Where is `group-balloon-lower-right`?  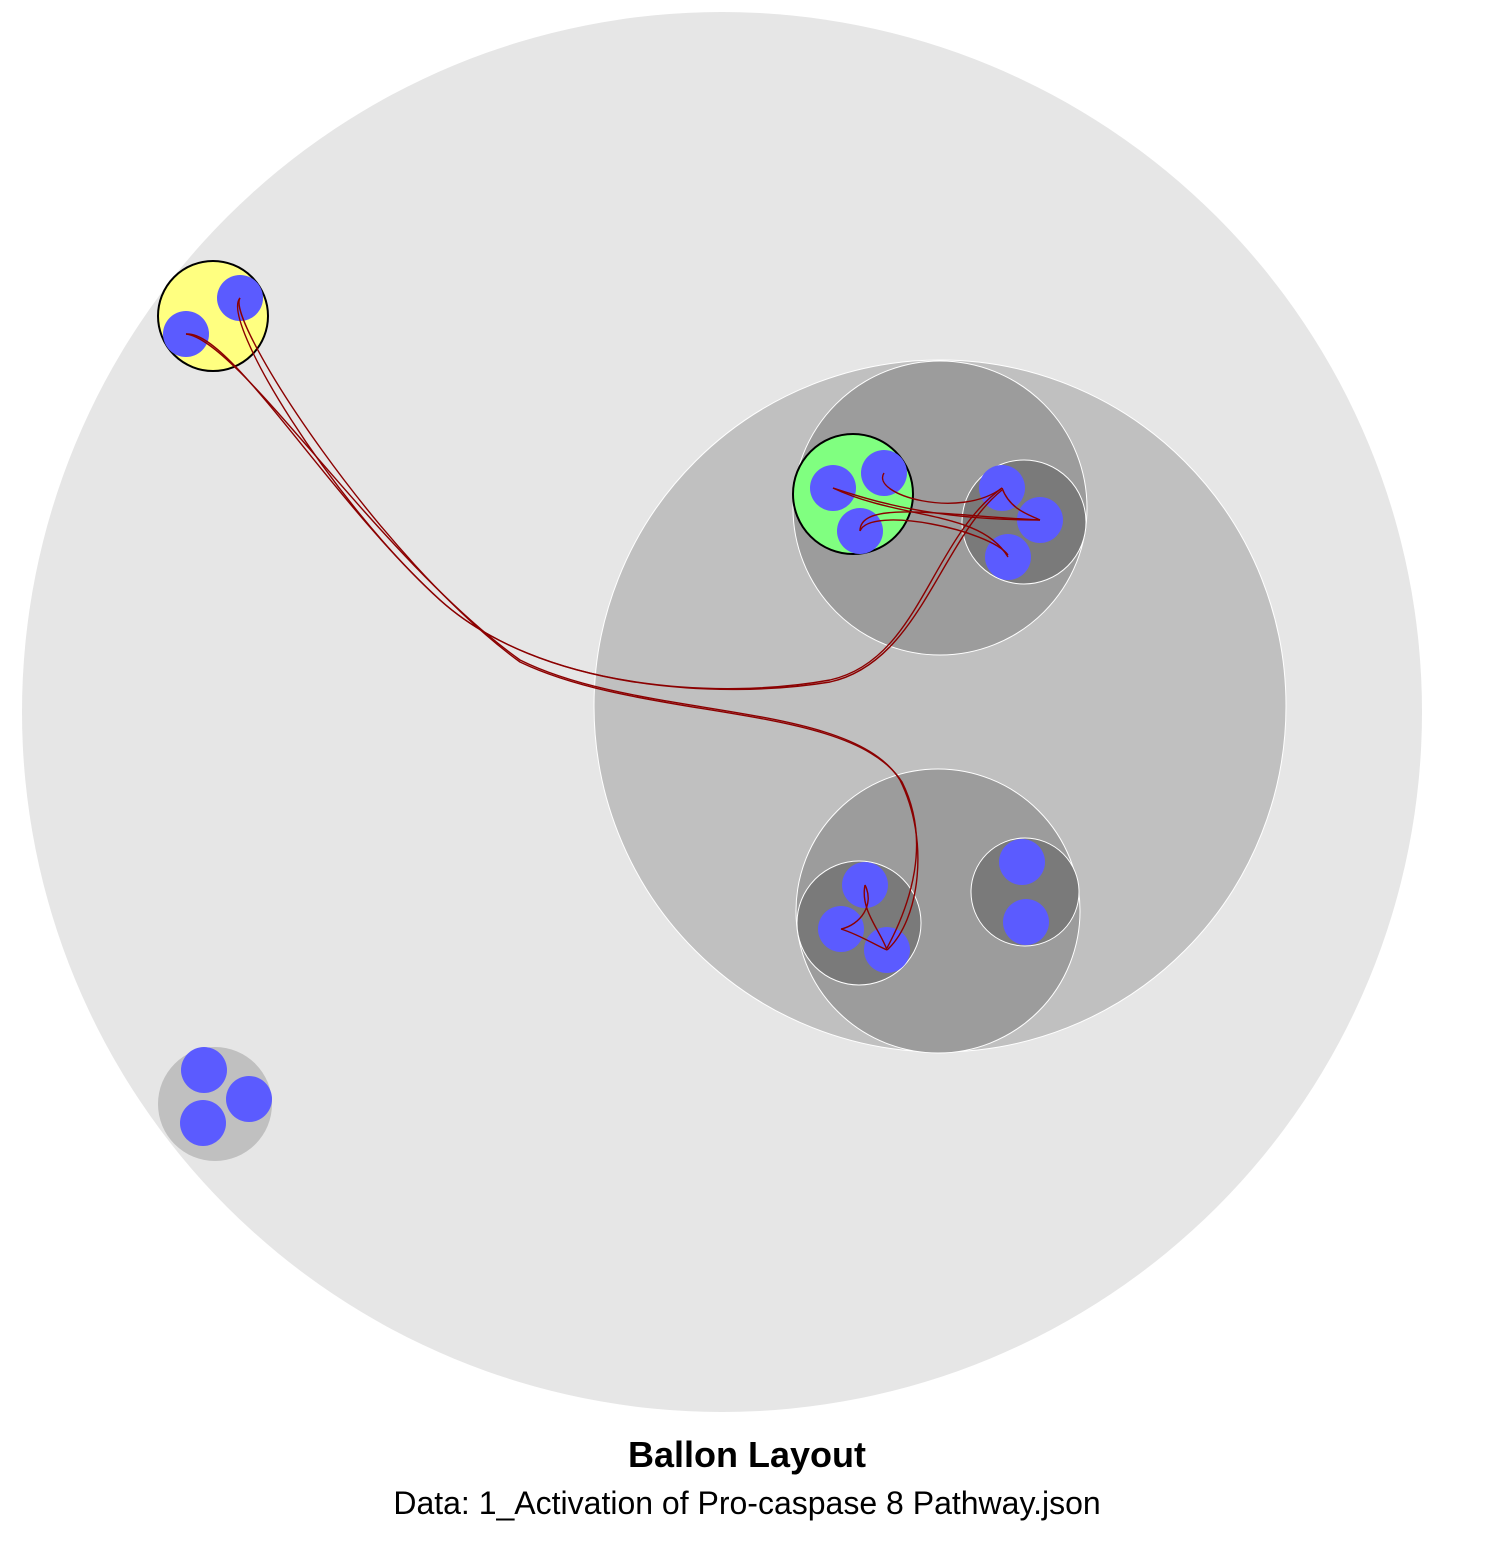 group-balloon-lower-right is located at coordinates (1025, 892).